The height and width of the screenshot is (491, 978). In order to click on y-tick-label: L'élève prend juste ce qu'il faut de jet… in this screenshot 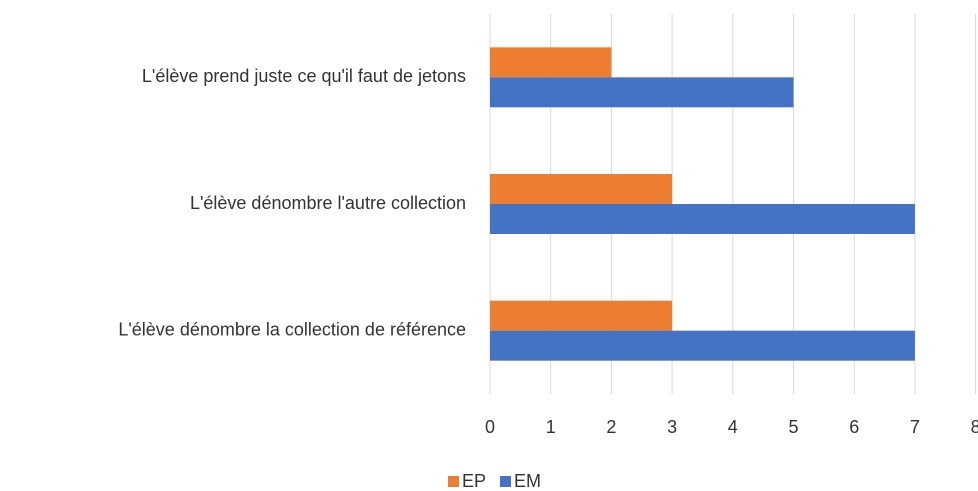, I will do `click(304, 76)`.